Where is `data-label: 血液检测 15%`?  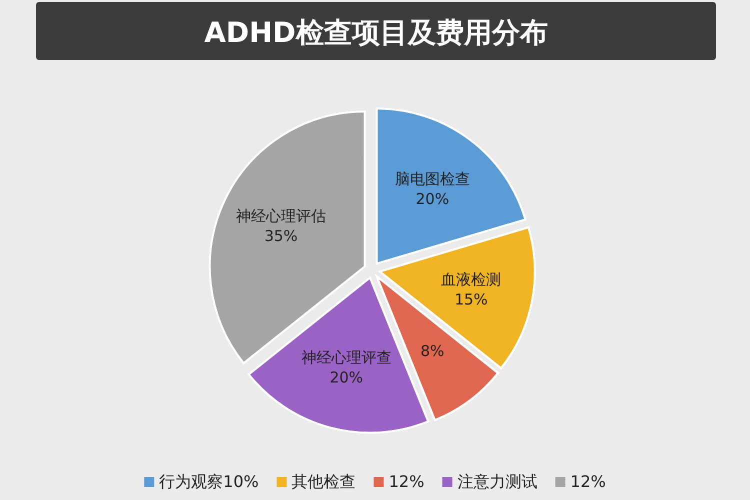
data-label: 血液检测 15% is located at coordinates (471, 289).